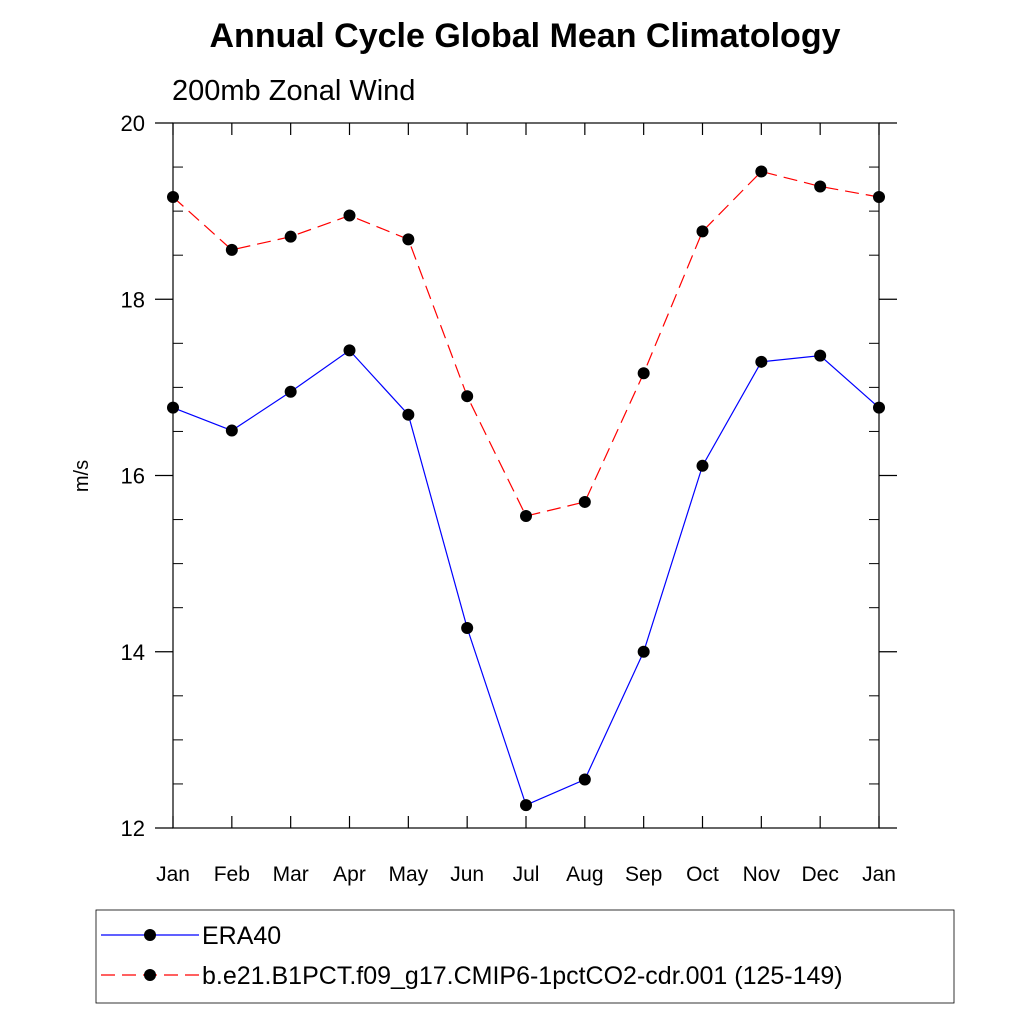 This screenshot has height=1029, width=1024. What do you see at coordinates (241, 936) in the screenshot?
I see `legend-label-0: ERA40` at bounding box center [241, 936].